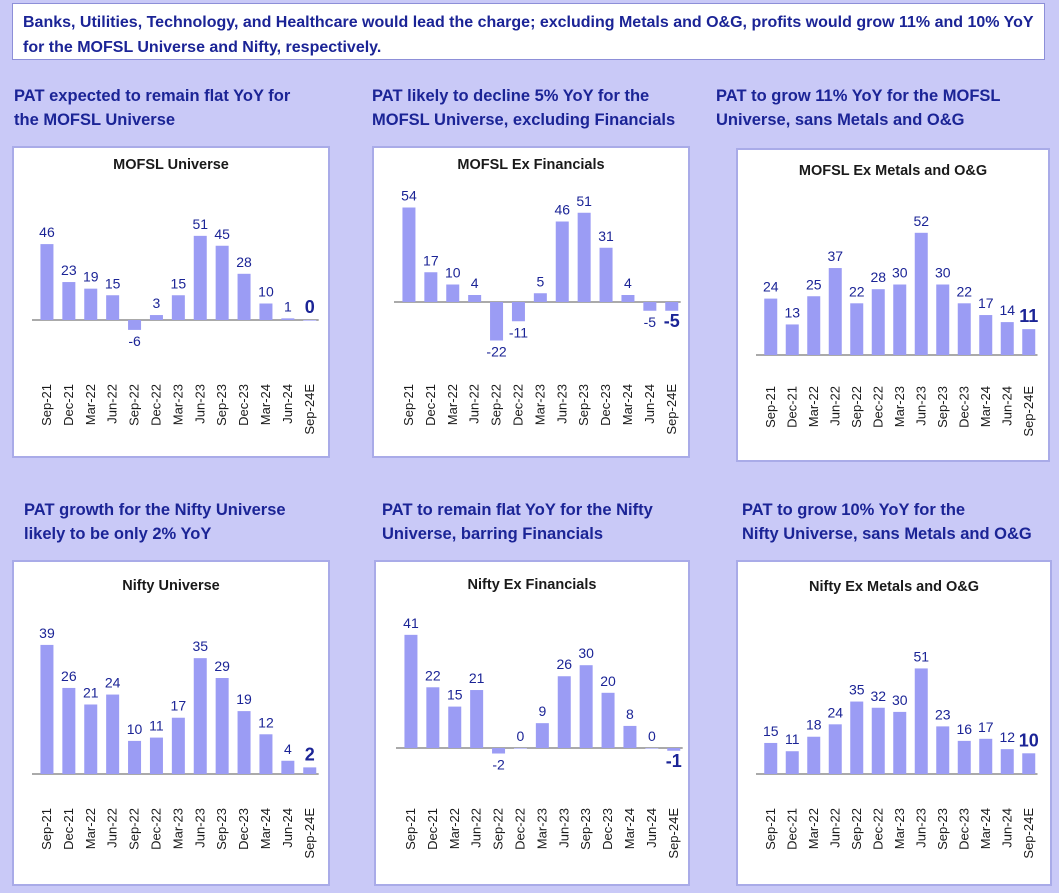 This screenshot has width=1059, height=893. I want to click on data-label: 8, so click(630, 714).